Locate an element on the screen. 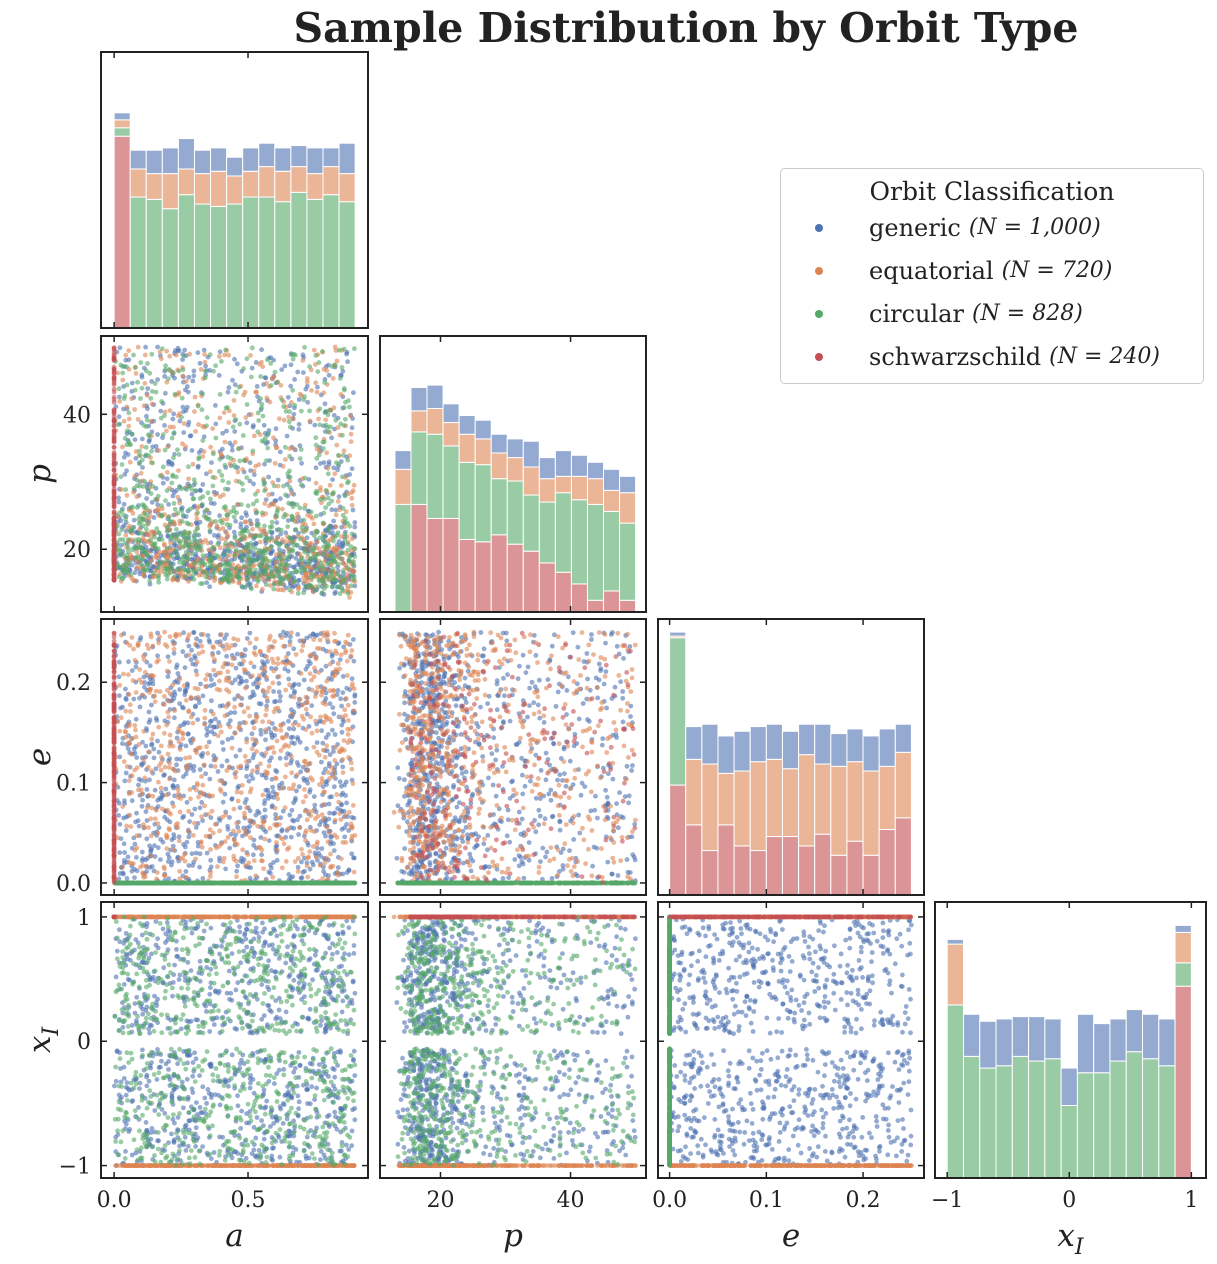 This screenshot has width=1217, height=1264. hist-bar-equatorial is located at coordinates (547, 490).